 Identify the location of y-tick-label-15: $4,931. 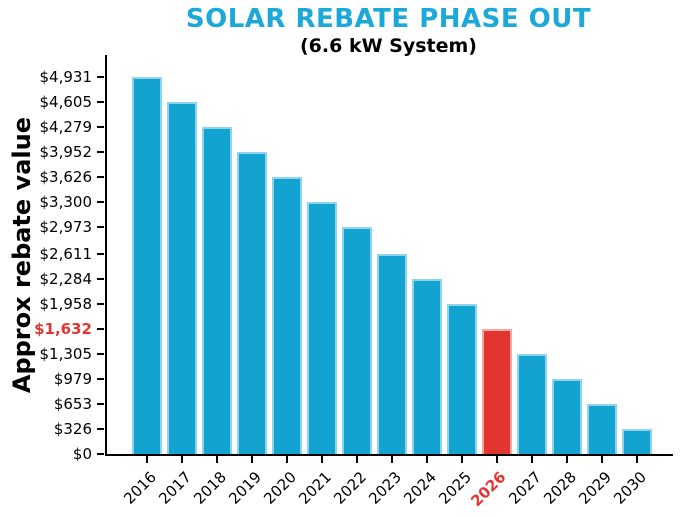
(66, 77).